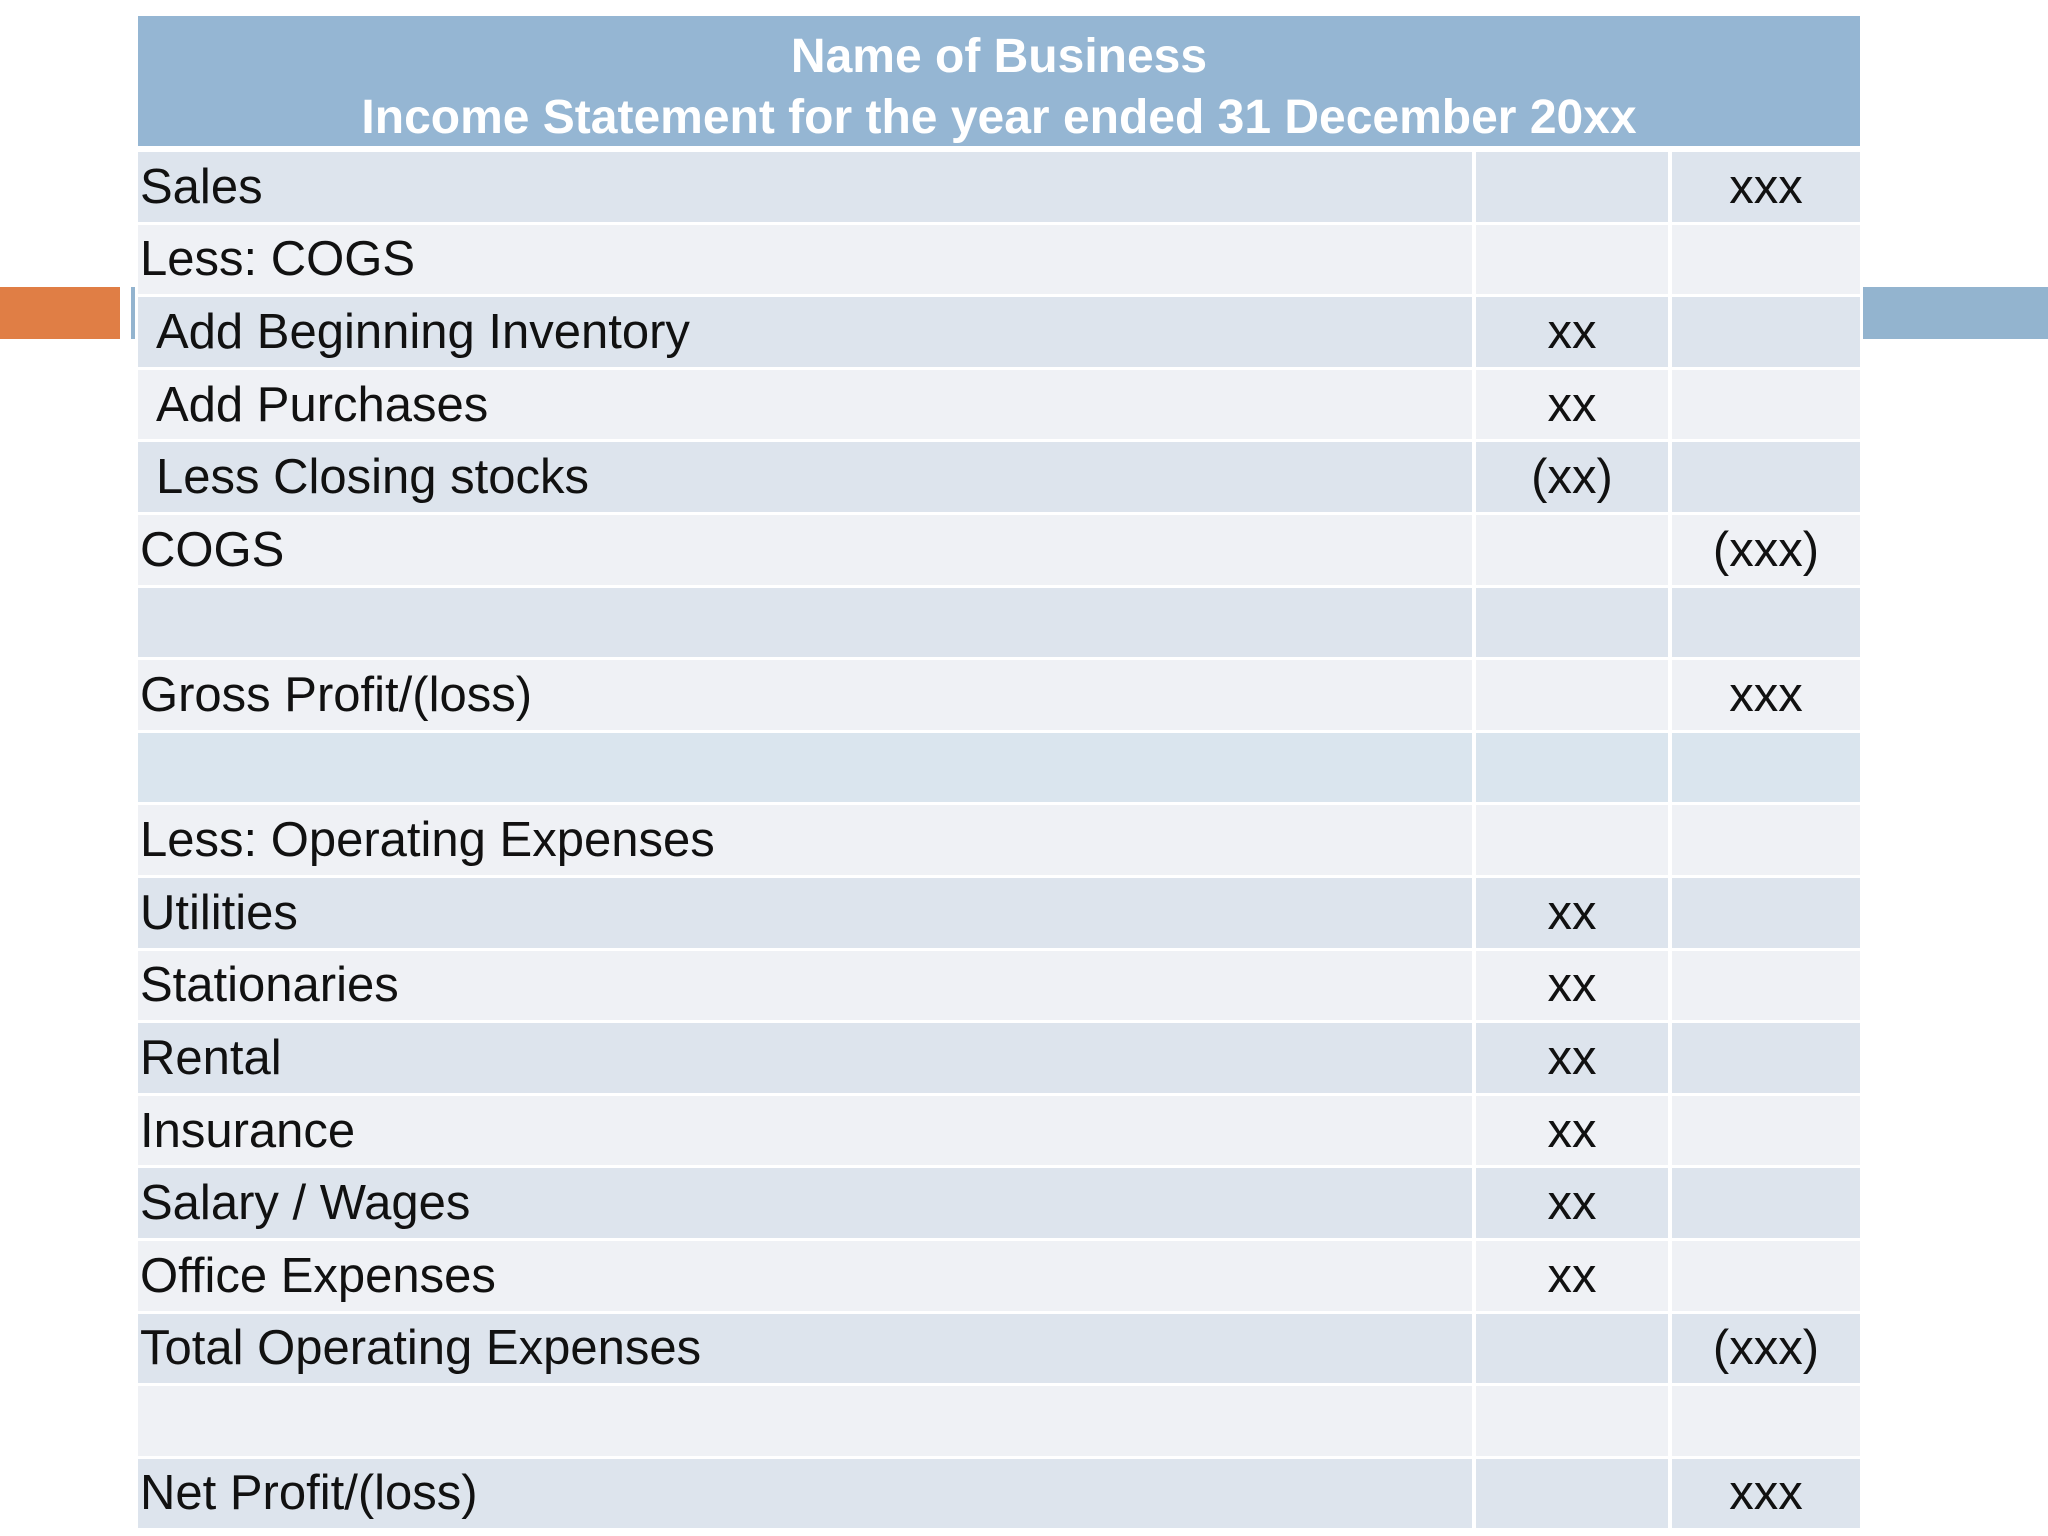  What do you see at coordinates (999, 1132) in the screenshot?
I see `table-row: Insurance xx` at bounding box center [999, 1132].